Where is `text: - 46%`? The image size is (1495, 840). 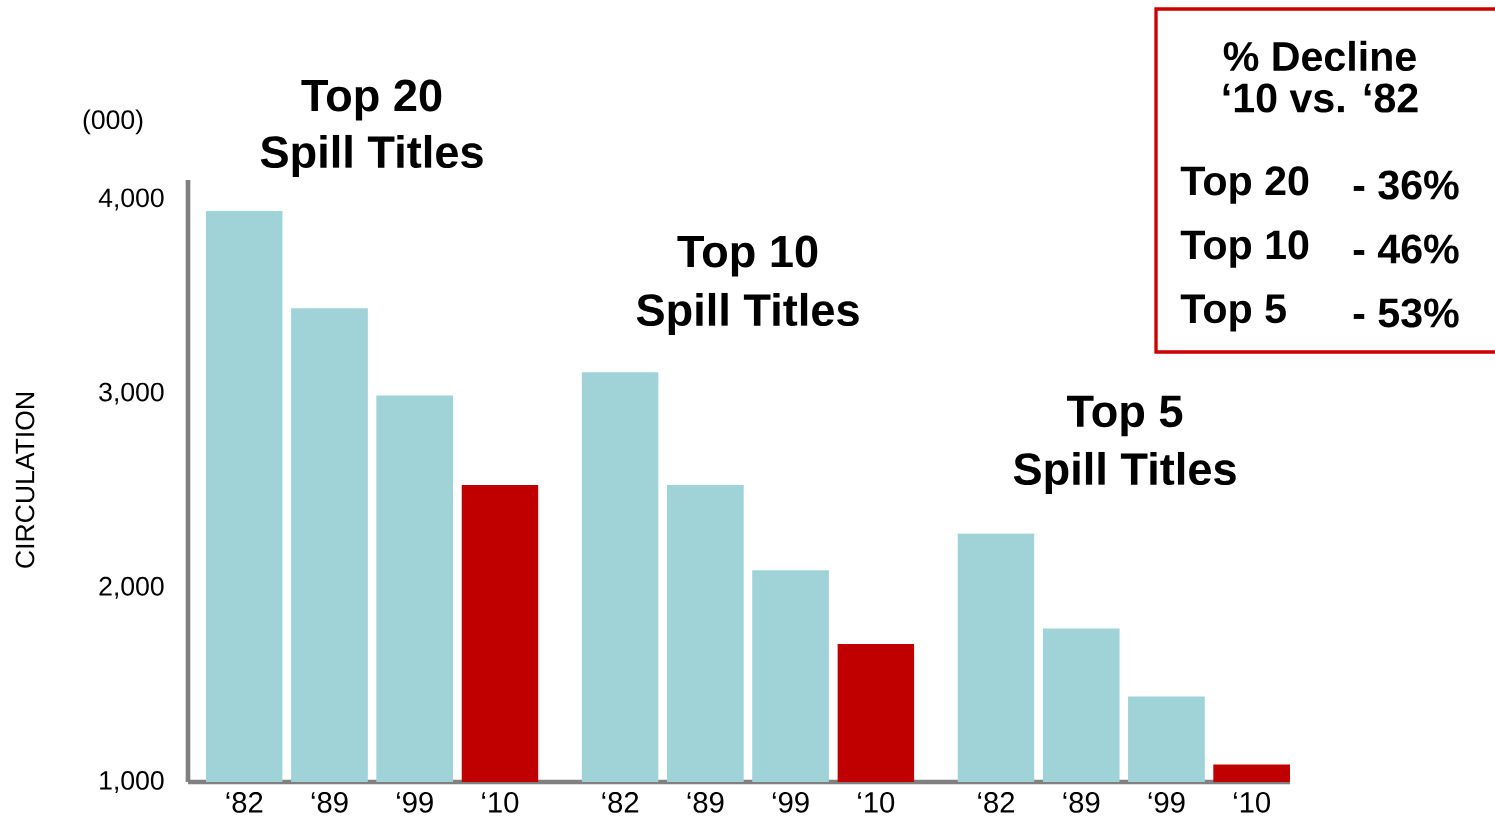
text: - 46% is located at coordinates (1406, 249).